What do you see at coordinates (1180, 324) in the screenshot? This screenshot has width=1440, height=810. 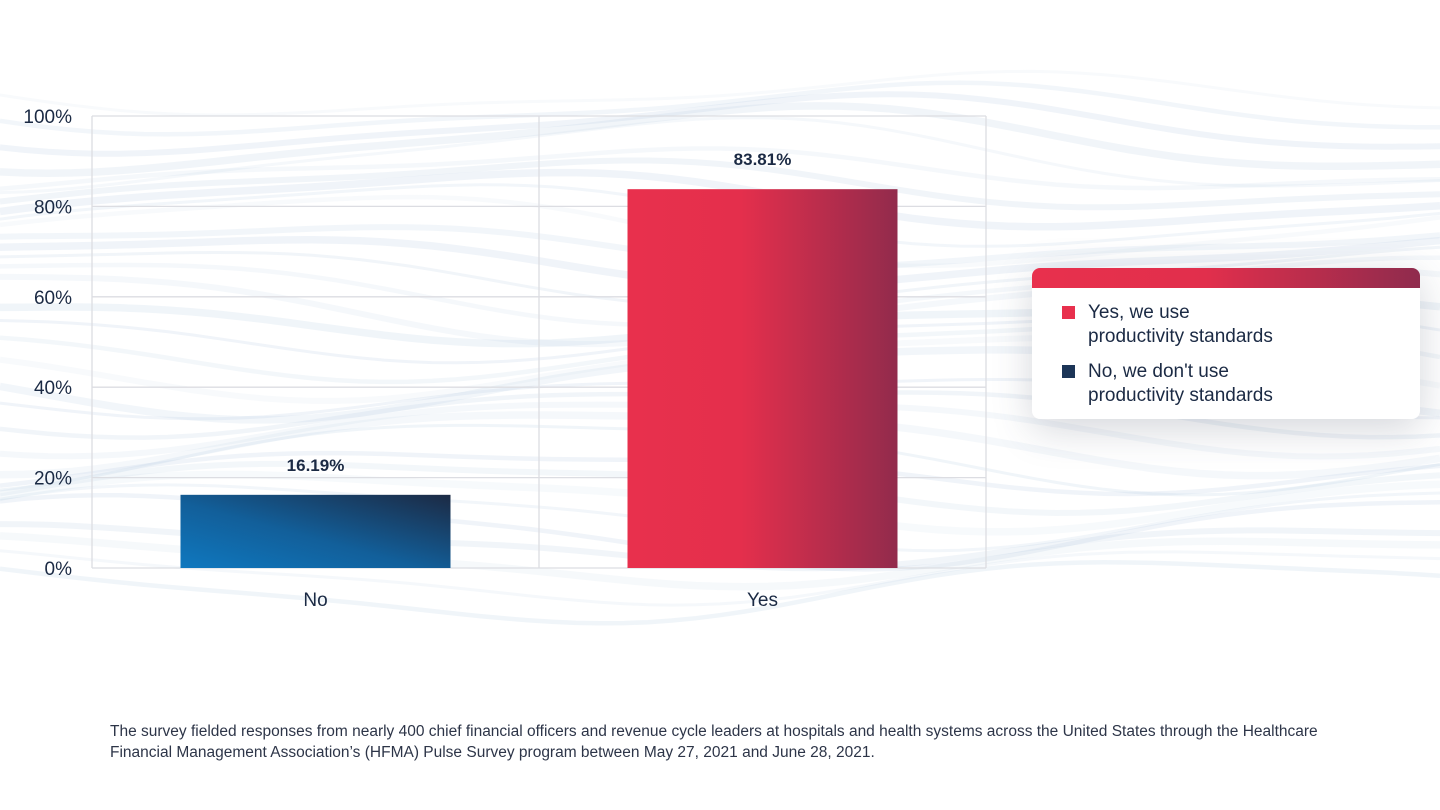 I see `legend-label-yes: Yes, we use productivity standards` at bounding box center [1180, 324].